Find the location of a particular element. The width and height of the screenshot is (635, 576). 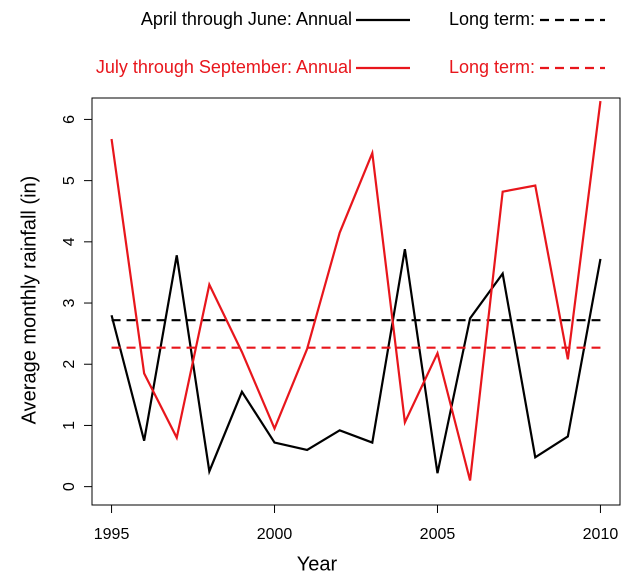

legend-label: April through June: Annual is located at coordinates (246, 19).